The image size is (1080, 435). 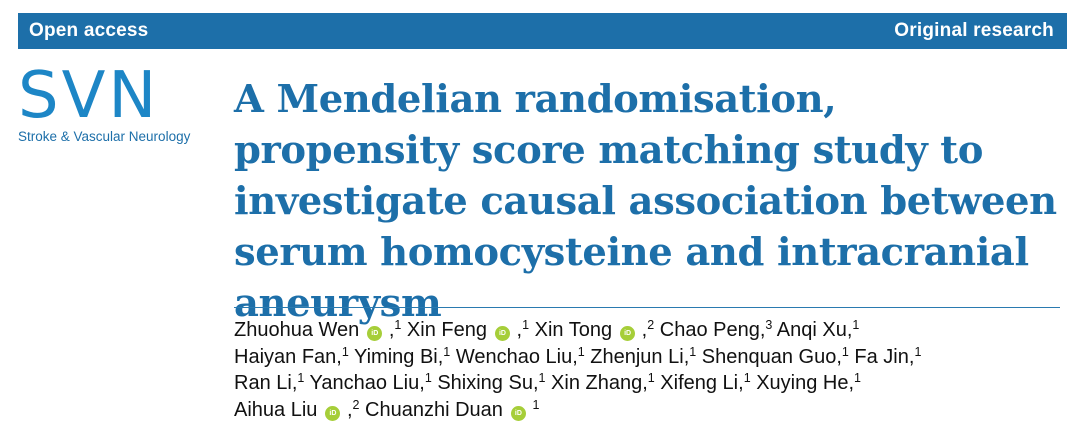 What do you see at coordinates (769, 325) in the screenshot?
I see `affiliation-number: 3` at bounding box center [769, 325].